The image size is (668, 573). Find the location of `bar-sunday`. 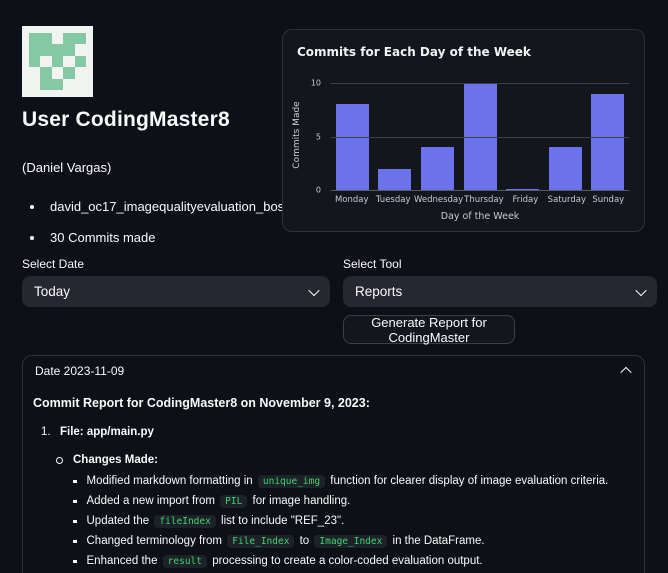

bar-sunday is located at coordinates (608, 141).